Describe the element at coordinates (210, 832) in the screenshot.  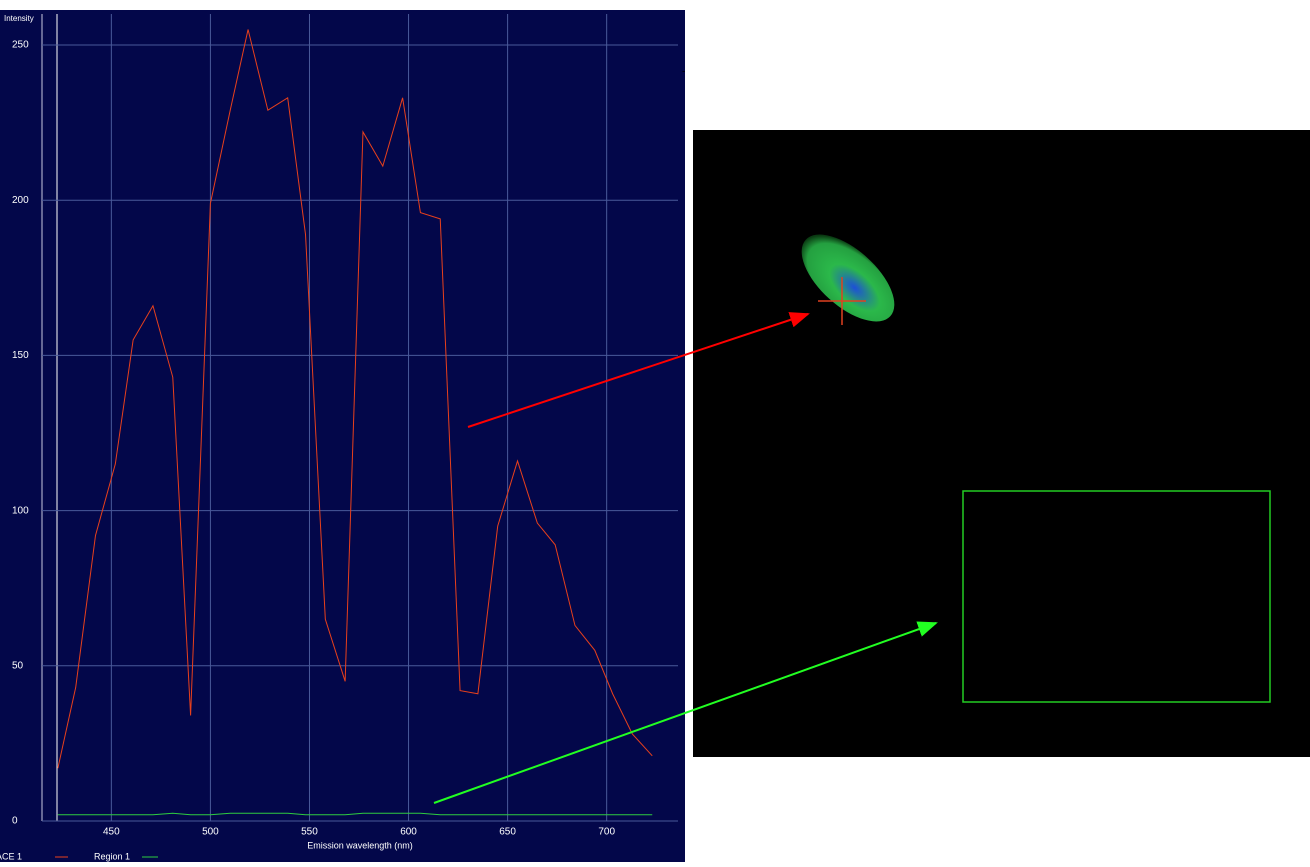
I see `x-tick-label: 500` at that location.